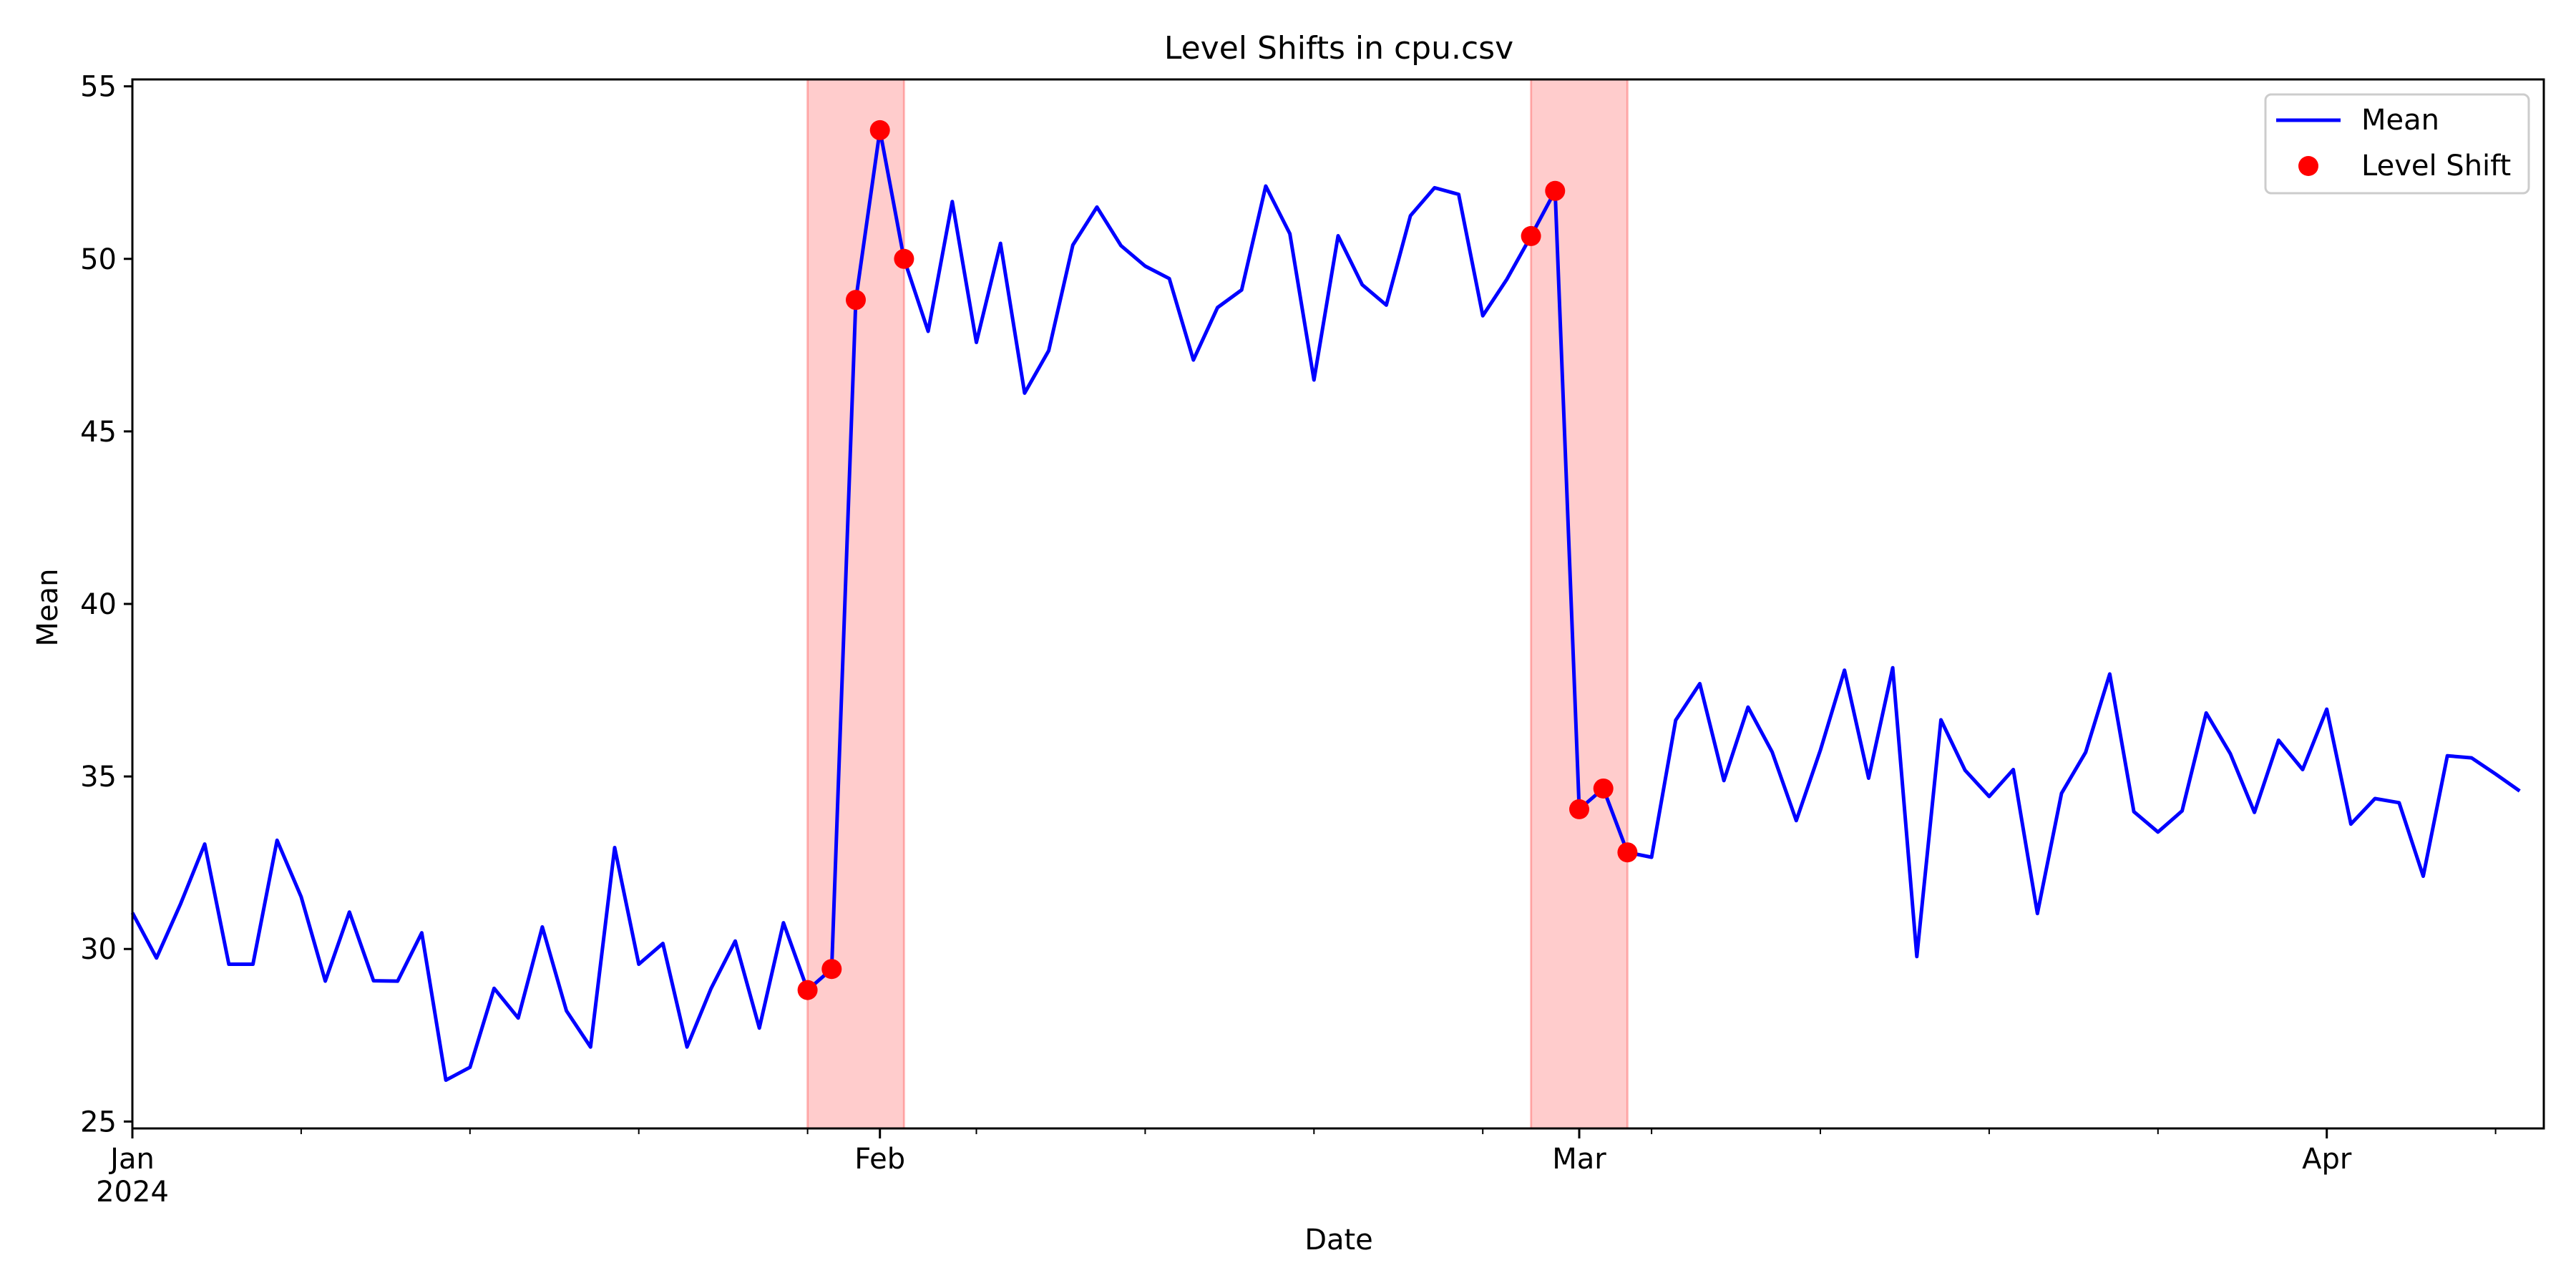  I want to click on y-tick-label: 35, so click(98, 777).